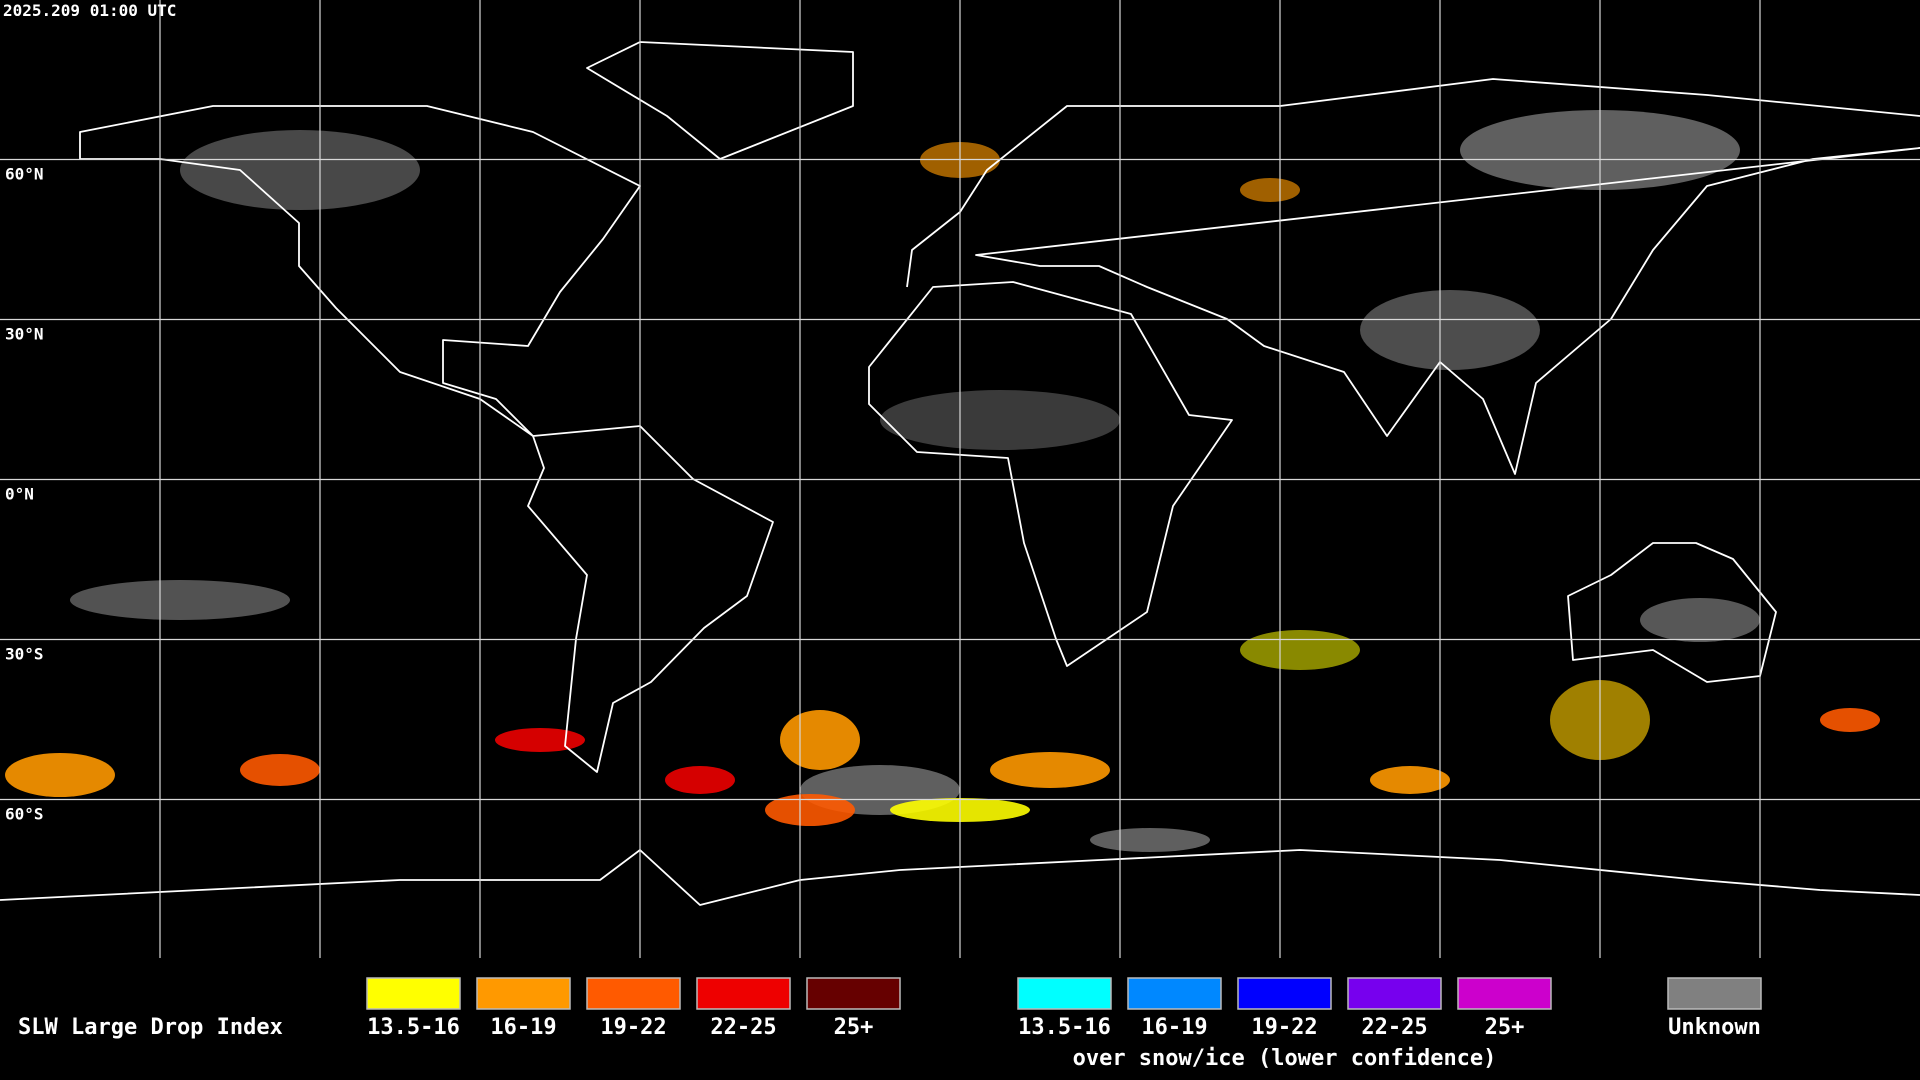 The image size is (1920, 1080). Describe the element at coordinates (24, 334) in the screenshot. I see `latitude-label: 30°N` at that location.